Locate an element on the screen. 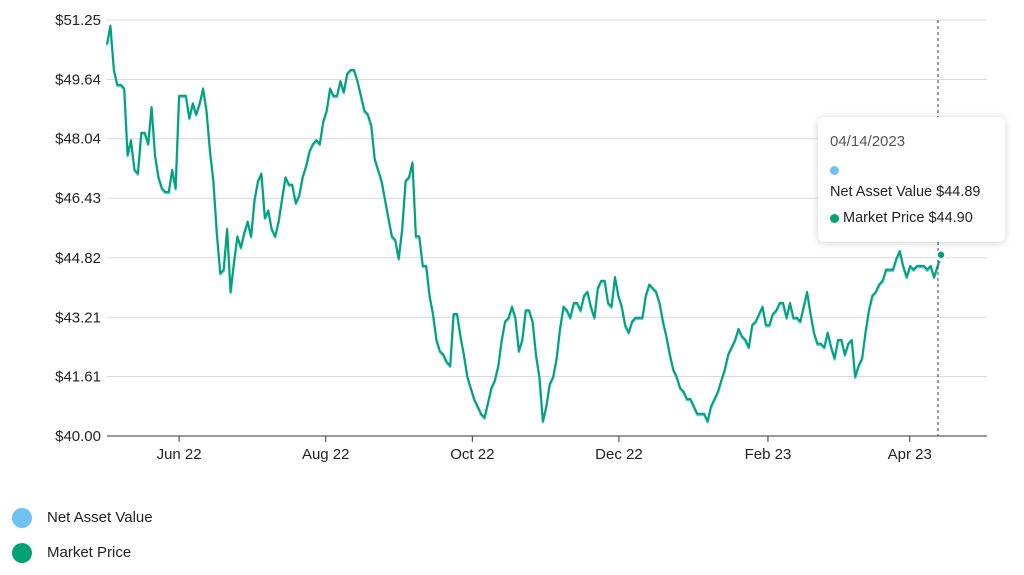  legend-market-swatch is located at coordinates (22, 552).